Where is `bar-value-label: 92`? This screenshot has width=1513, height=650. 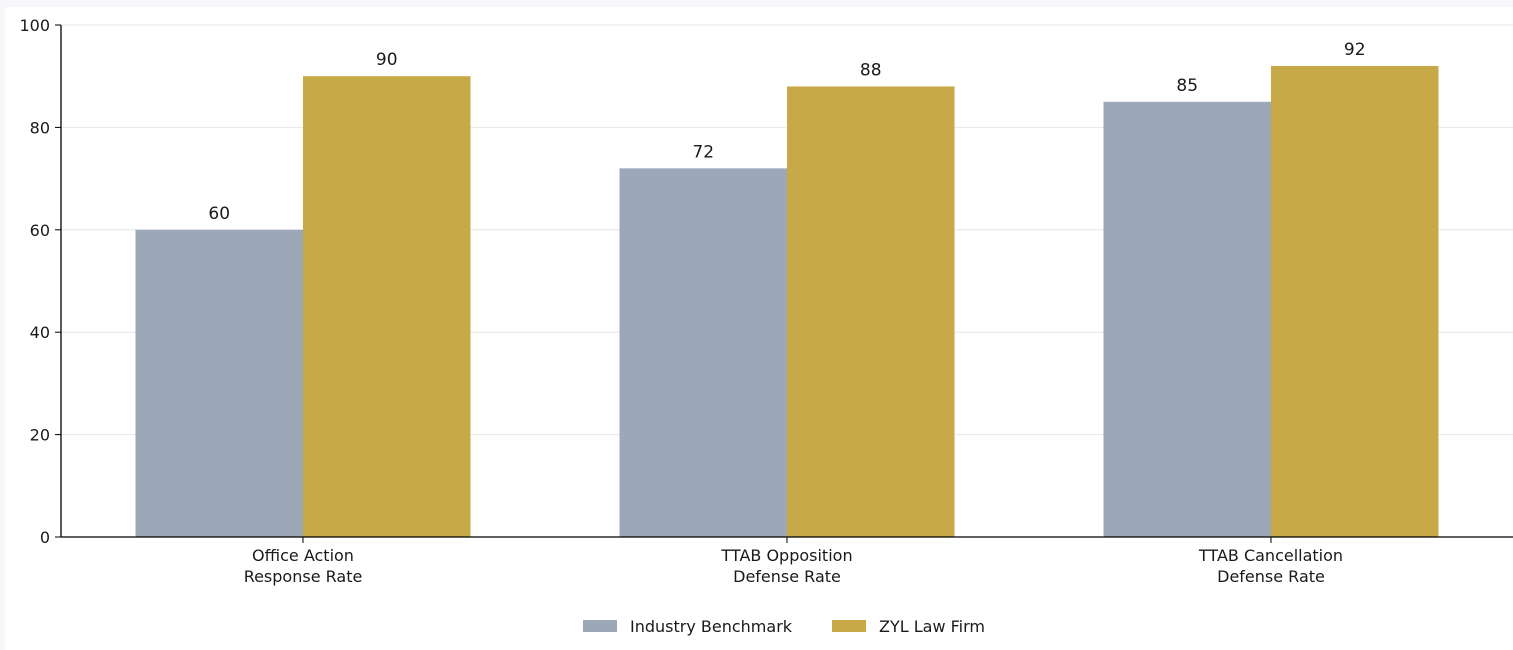 bar-value-label: 92 is located at coordinates (1355, 50).